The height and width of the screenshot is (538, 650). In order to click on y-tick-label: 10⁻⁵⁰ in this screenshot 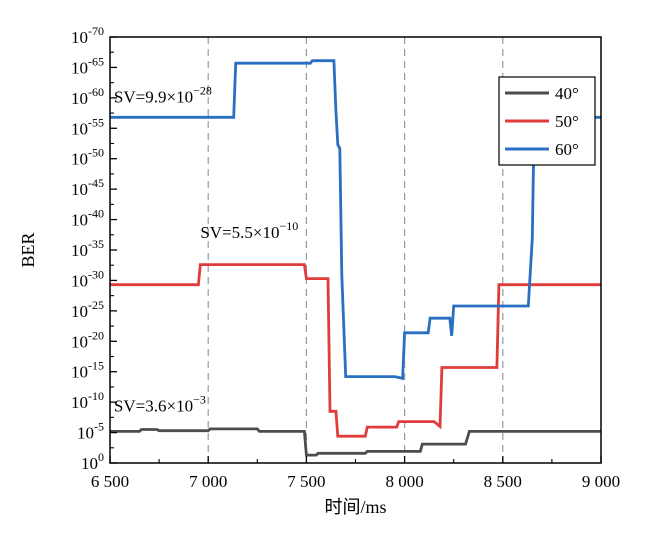, I will do `click(87, 157)`.